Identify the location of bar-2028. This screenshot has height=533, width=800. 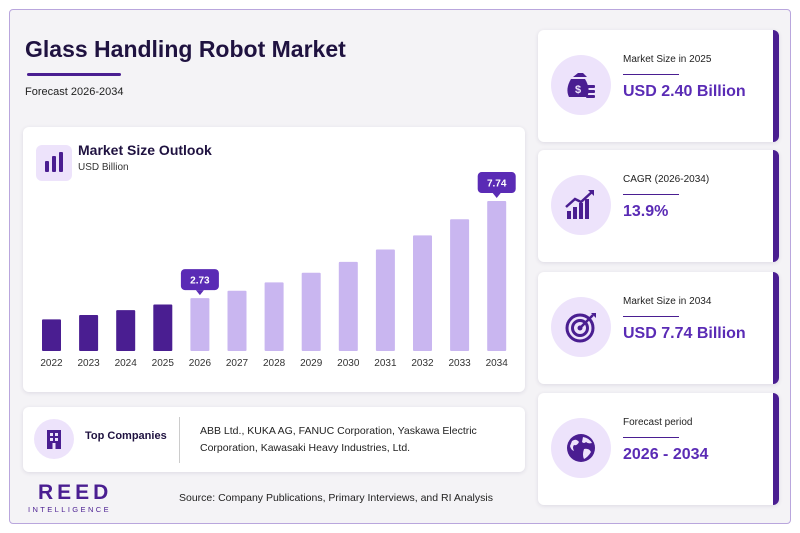
(274, 316).